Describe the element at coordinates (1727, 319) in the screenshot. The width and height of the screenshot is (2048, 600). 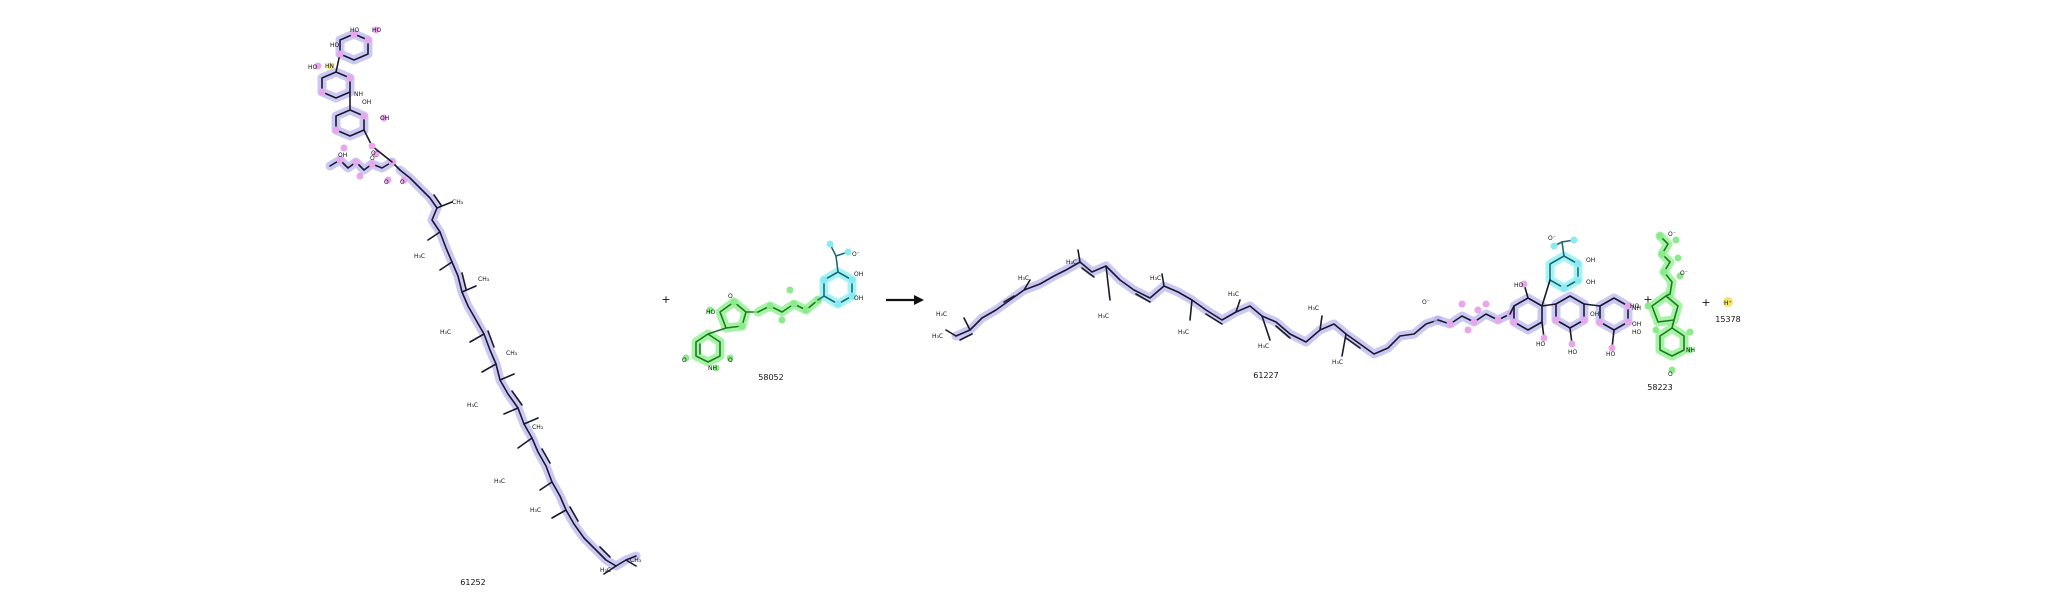
I see `compound-id-label: 15378` at that location.